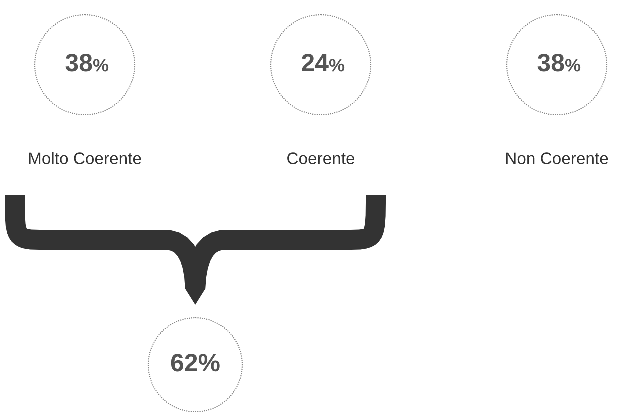 The width and height of the screenshot is (638, 413). I want to click on category-label: Molto Coerente, so click(85, 158).